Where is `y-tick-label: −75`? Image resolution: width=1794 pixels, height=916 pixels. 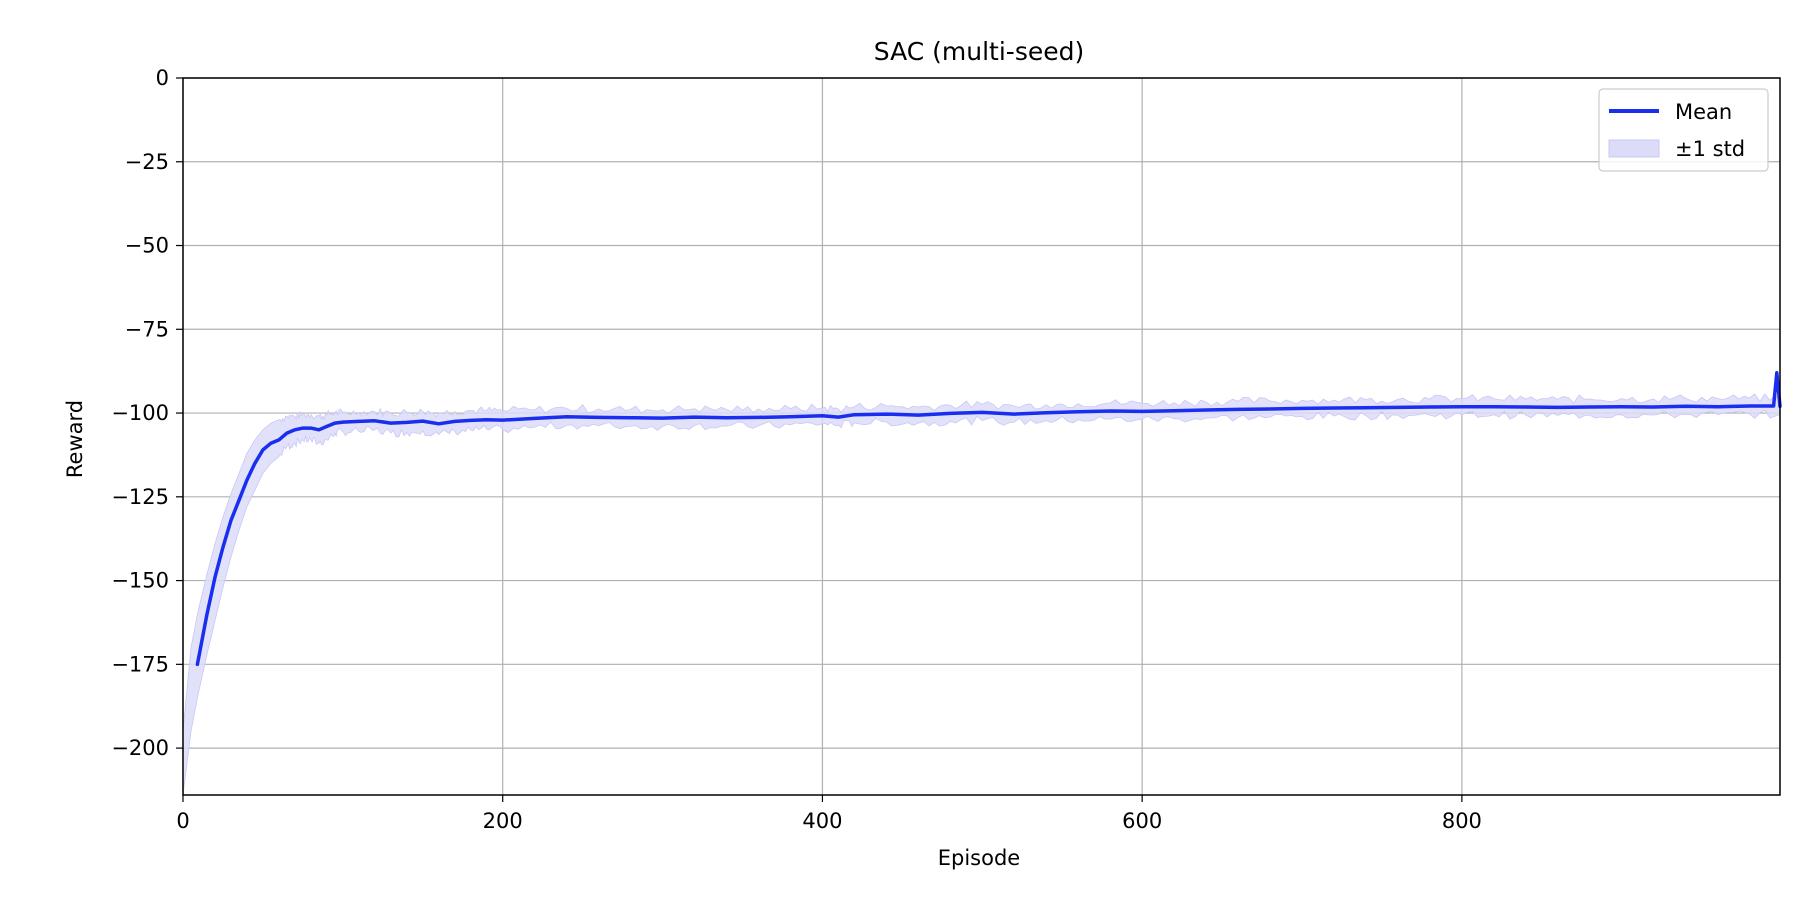 y-tick-label: −75 is located at coordinates (147, 329).